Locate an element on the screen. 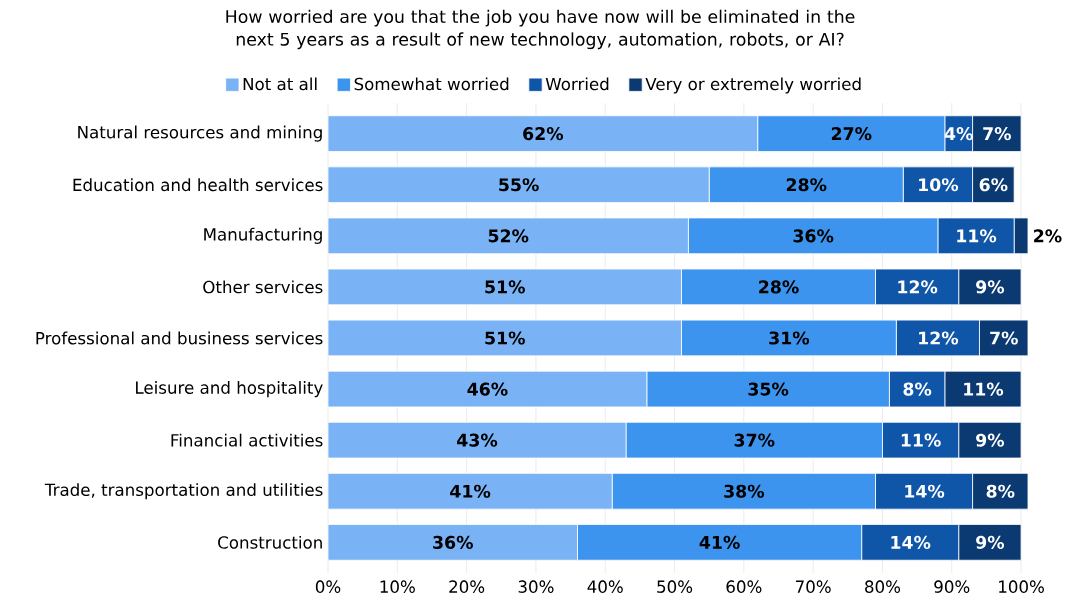 The image size is (1067, 613). y-tick-label: Manufacturing is located at coordinates (263, 235).